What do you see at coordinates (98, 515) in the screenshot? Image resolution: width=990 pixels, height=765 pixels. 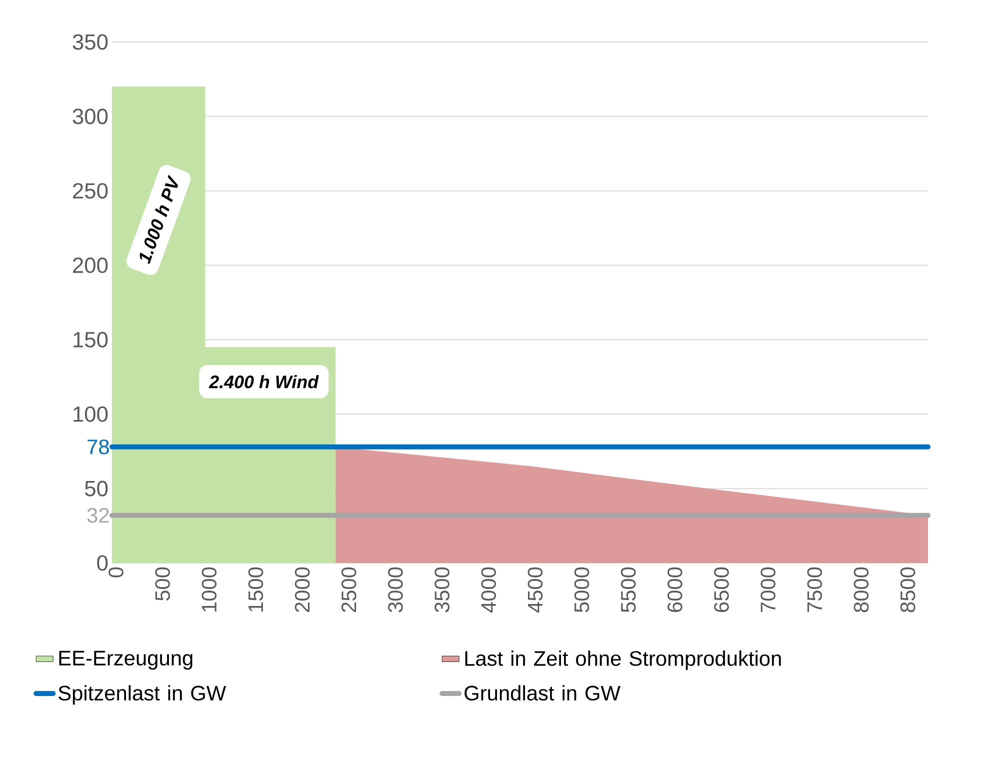 I see `annotation: 32` at bounding box center [98, 515].